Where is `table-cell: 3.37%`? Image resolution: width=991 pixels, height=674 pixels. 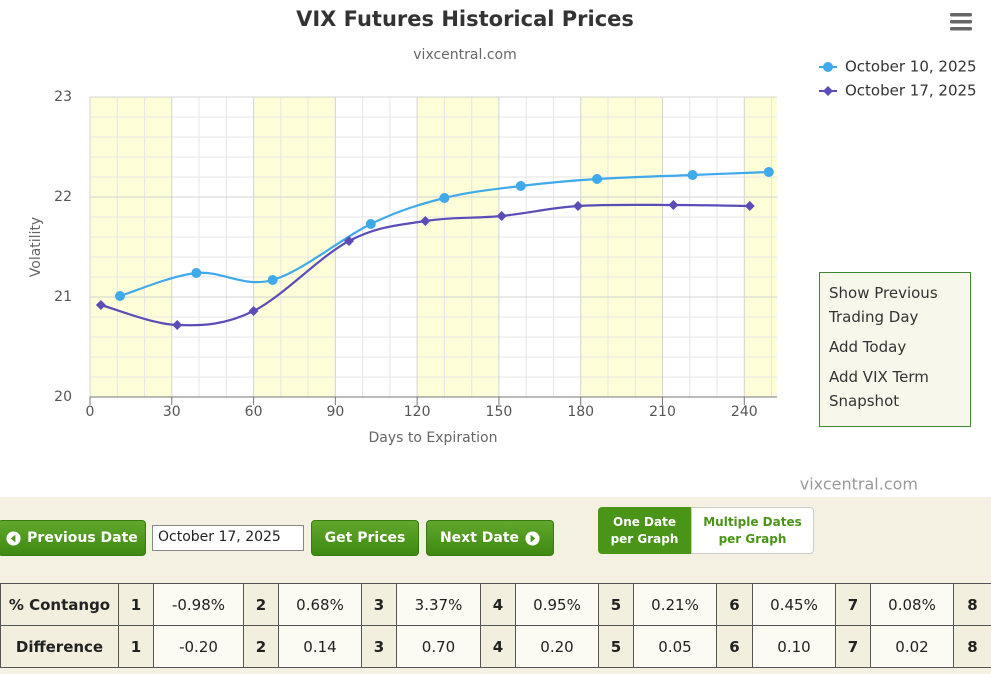
table-cell: 3.37% is located at coordinates (438, 604).